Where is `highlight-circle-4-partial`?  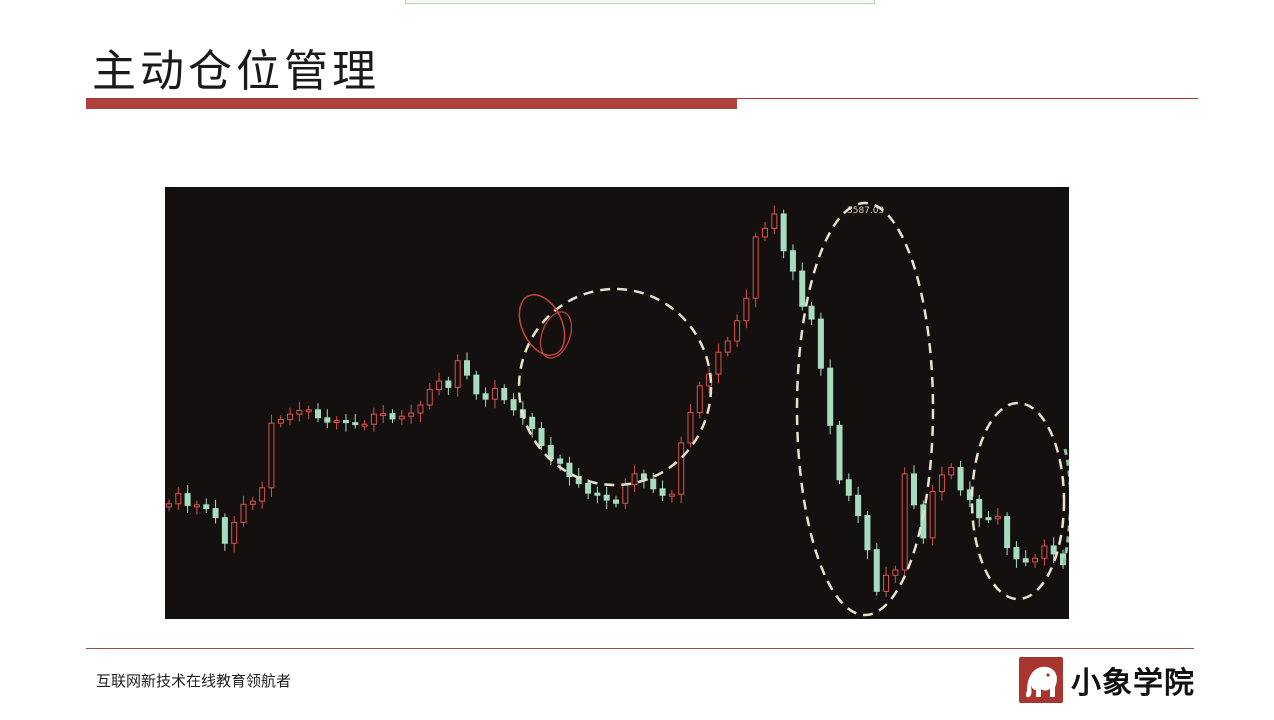
highlight-circle-4-partial is located at coordinates (1065, 509).